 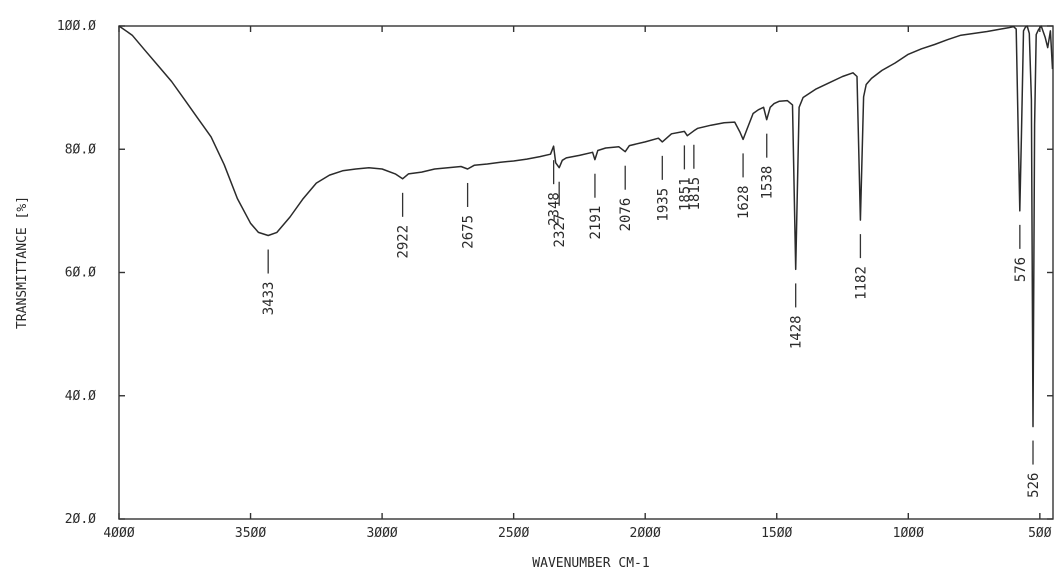 What do you see at coordinates (118, 533) in the screenshot?
I see `x-tick-label: 4ØØØ` at bounding box center [118, 533].